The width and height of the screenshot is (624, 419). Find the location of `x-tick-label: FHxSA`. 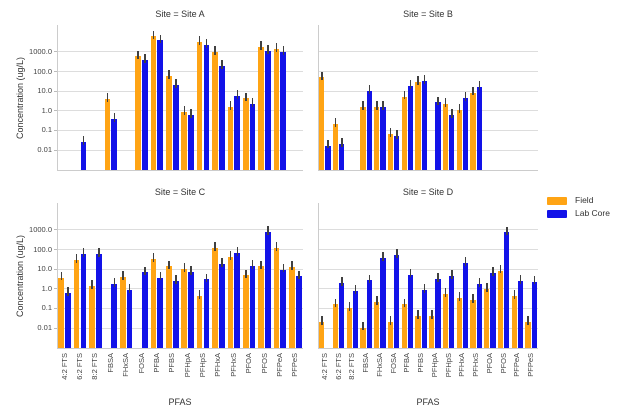

x-tick-label: FHxSA is located at coordinates (379, 365).